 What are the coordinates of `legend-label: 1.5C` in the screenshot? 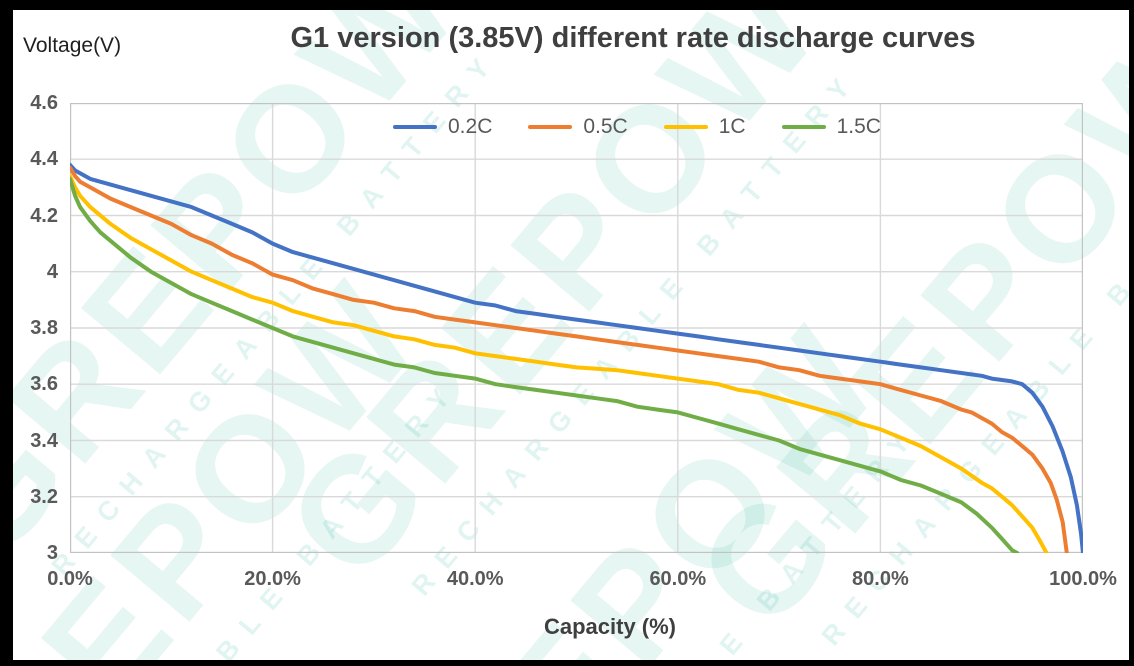 It's located at (858, 126).